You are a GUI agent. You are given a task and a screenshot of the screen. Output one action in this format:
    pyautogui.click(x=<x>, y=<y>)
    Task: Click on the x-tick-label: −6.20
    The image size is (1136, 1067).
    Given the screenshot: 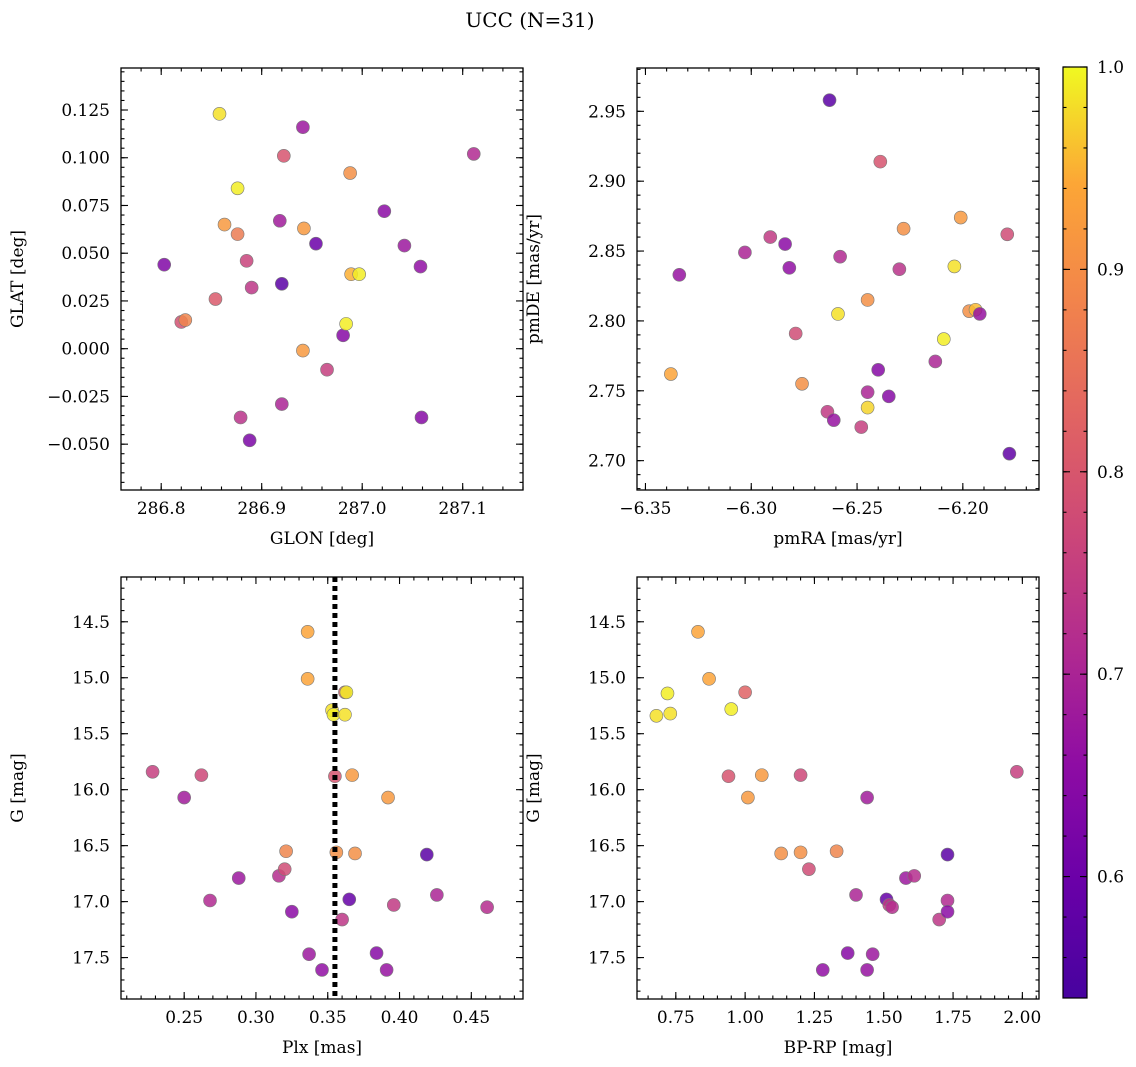 What is the action you would take?
    pyautogui.click(x=963, y=509)
    